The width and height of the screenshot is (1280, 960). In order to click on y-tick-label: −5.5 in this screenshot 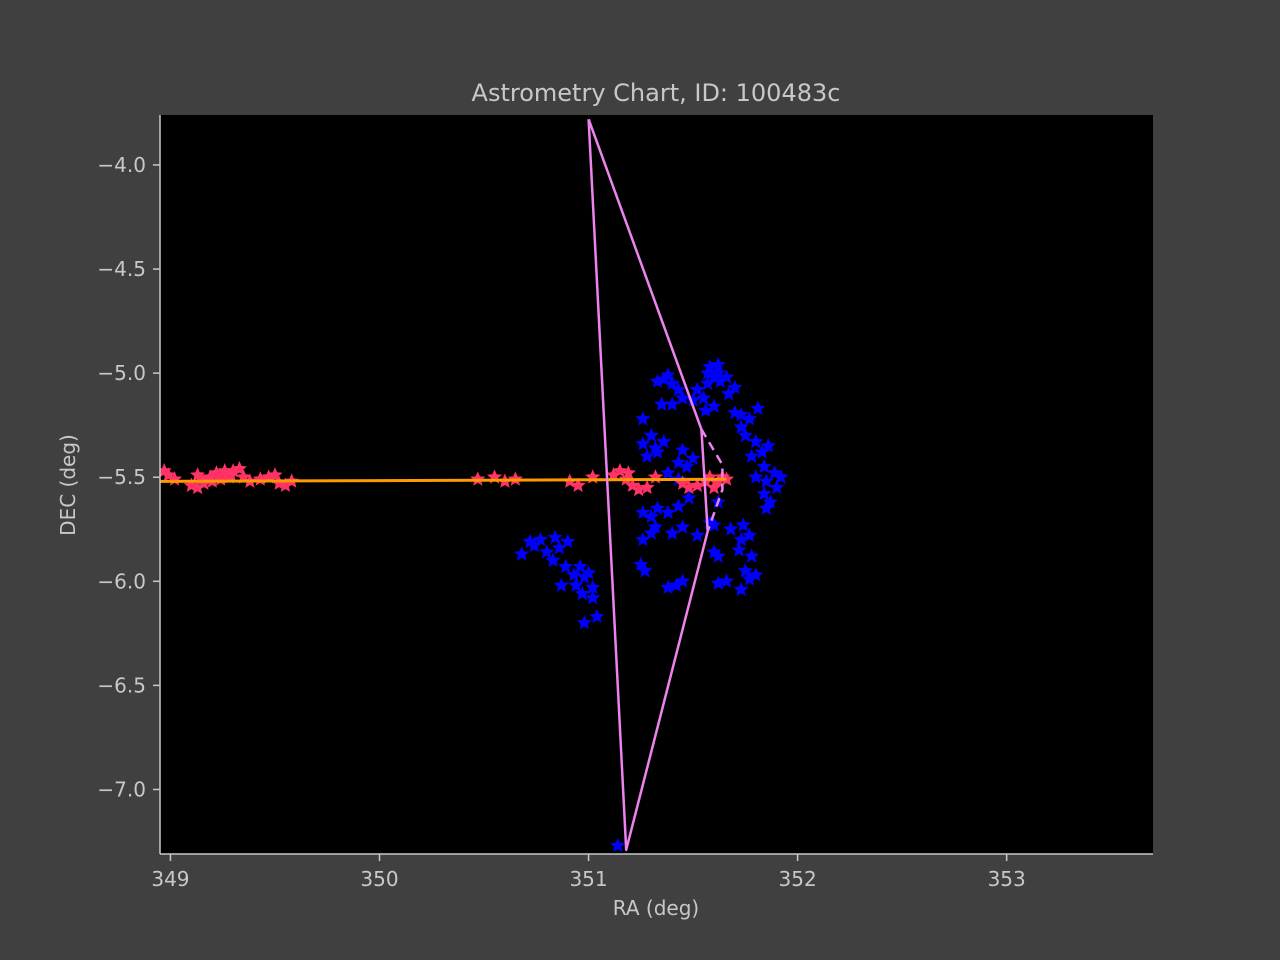, I will do `click(121, 477)`.